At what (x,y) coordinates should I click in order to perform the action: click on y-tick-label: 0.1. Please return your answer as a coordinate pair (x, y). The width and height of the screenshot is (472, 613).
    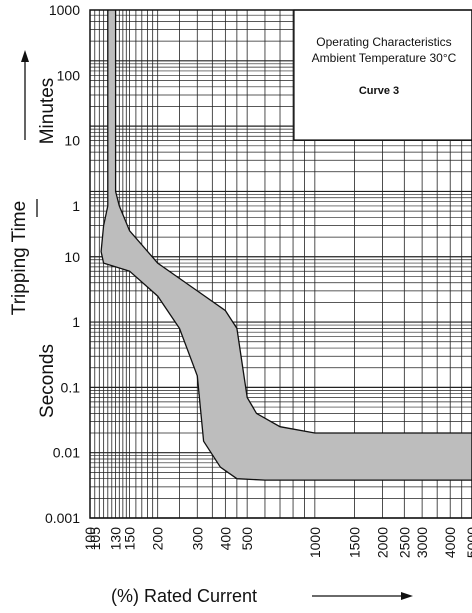
    Looking at the image, I should click on (71, 387).